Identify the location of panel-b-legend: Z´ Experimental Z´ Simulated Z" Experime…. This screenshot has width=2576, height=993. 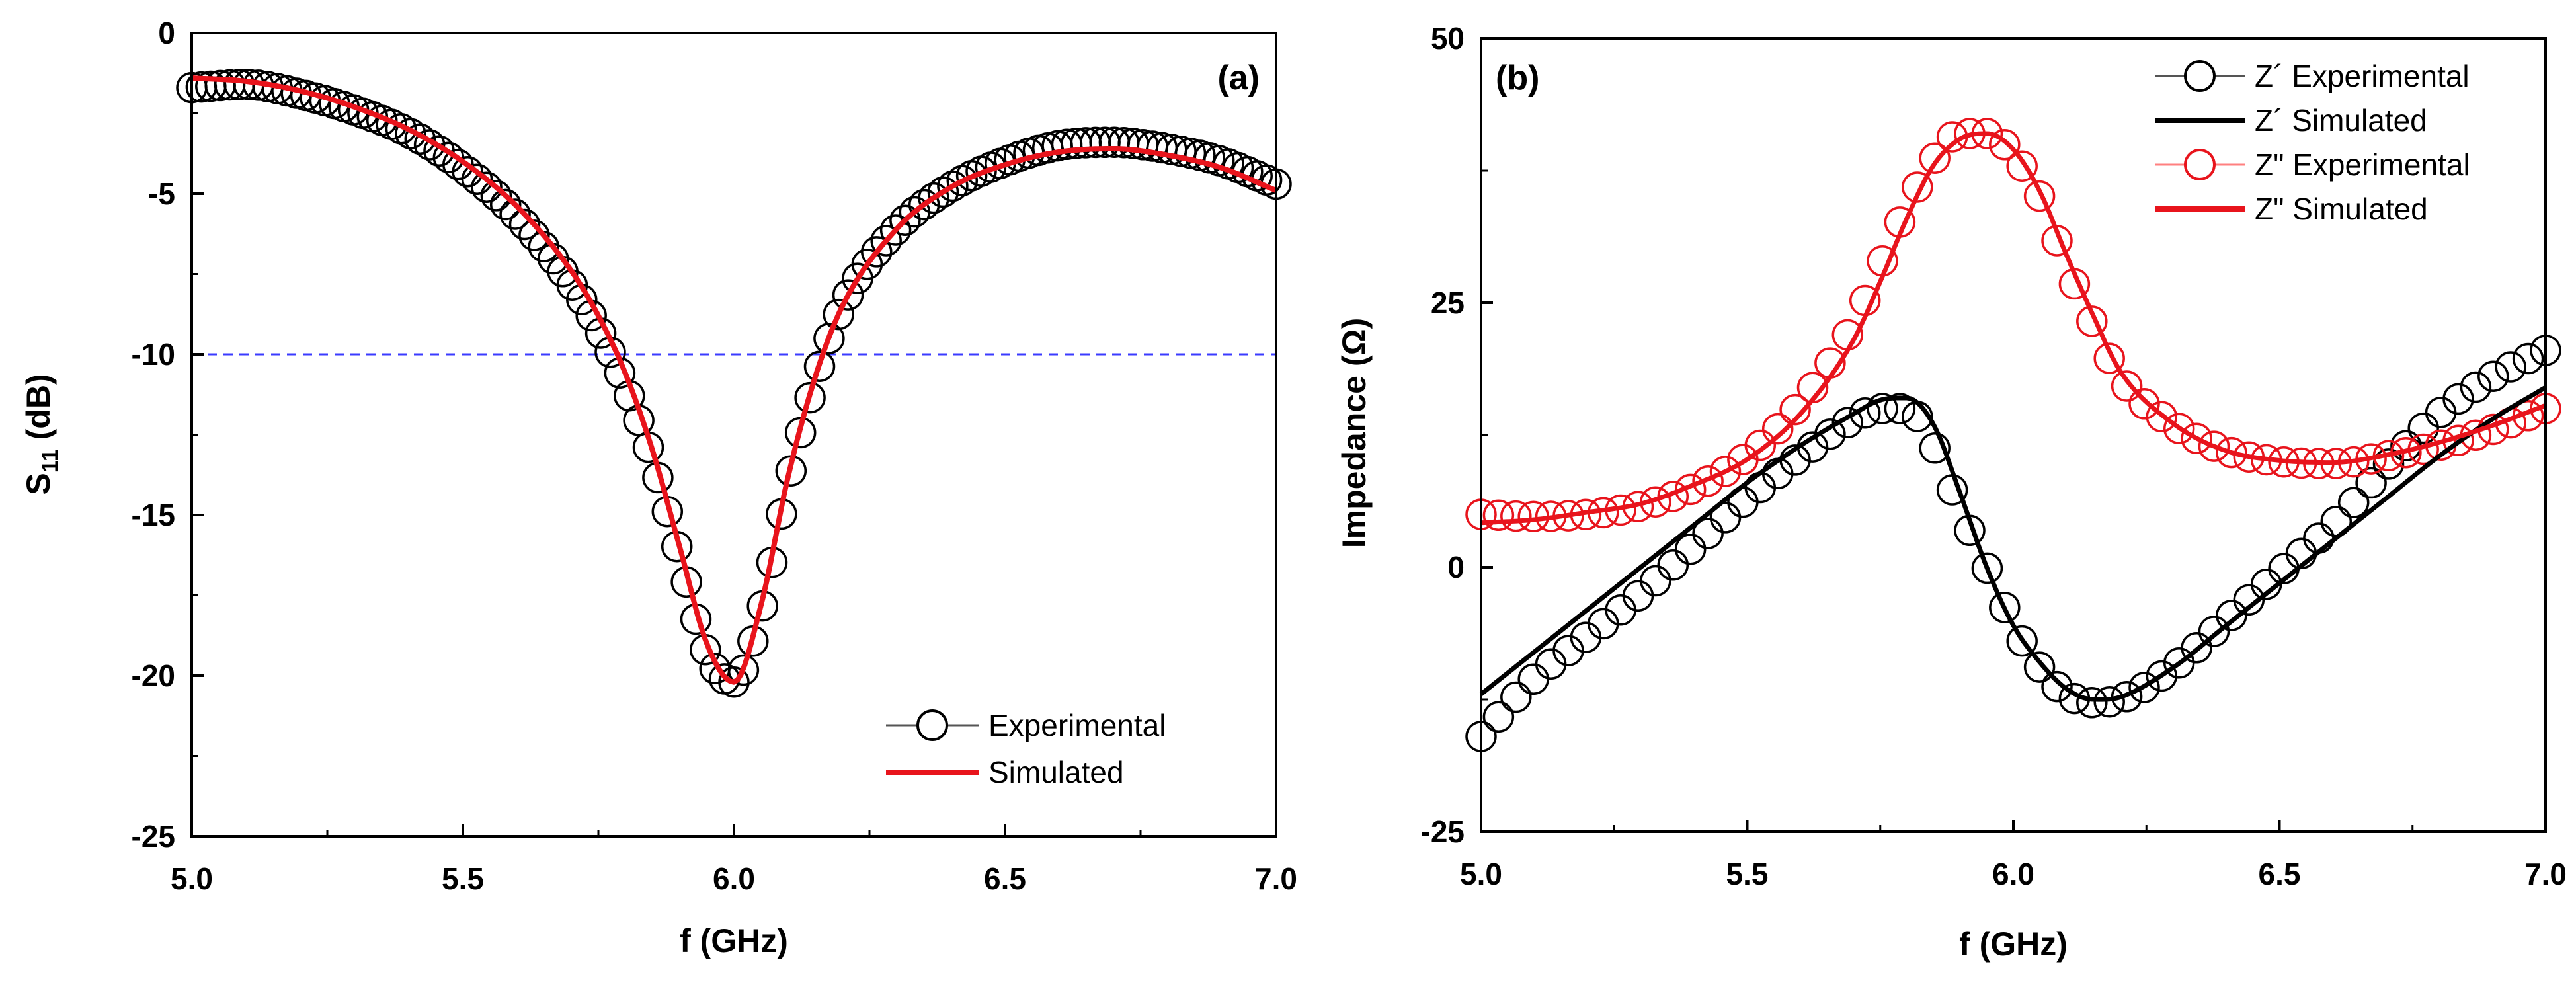
(2312, 142).